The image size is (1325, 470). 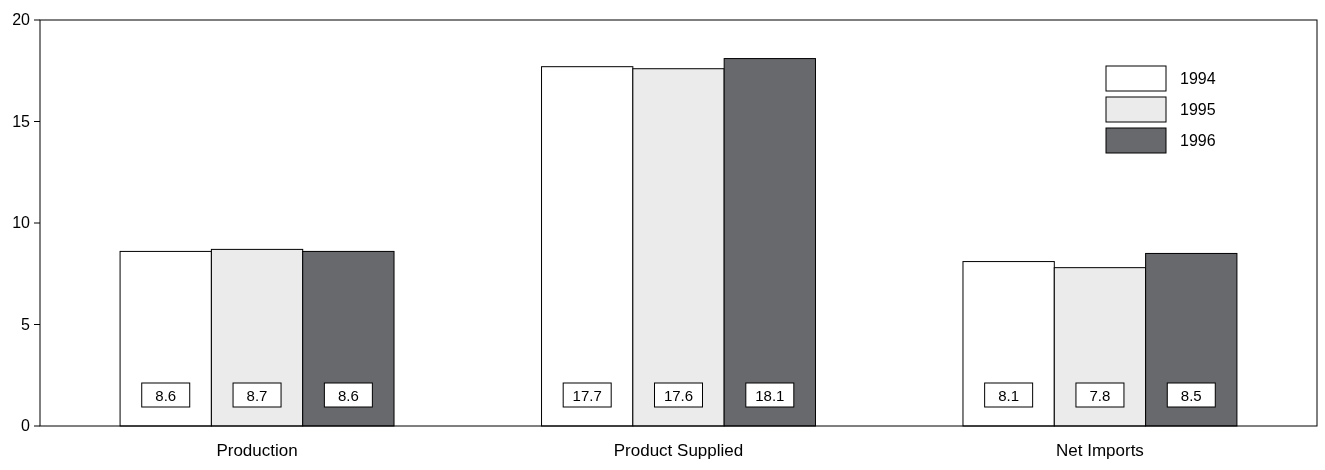 What do you see at coordinates (26, 324) in the screenshot?
I see `y-tick-label: 5` at bounding box center [26, 324].